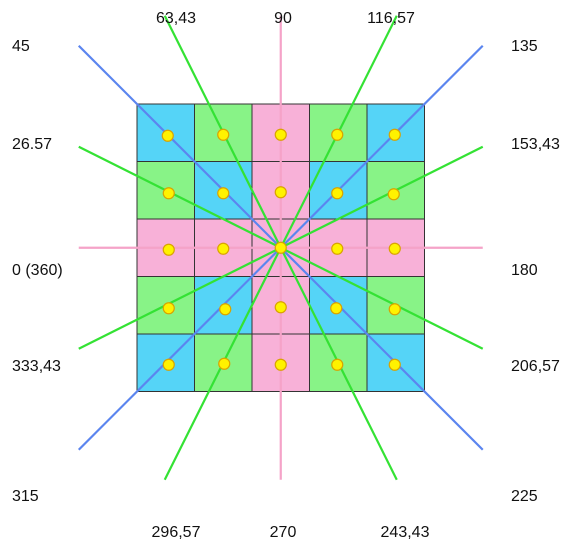  Describe the element at coordinates (25, 496) in the screenshot. I see `angle-label-315: 315` at that location.